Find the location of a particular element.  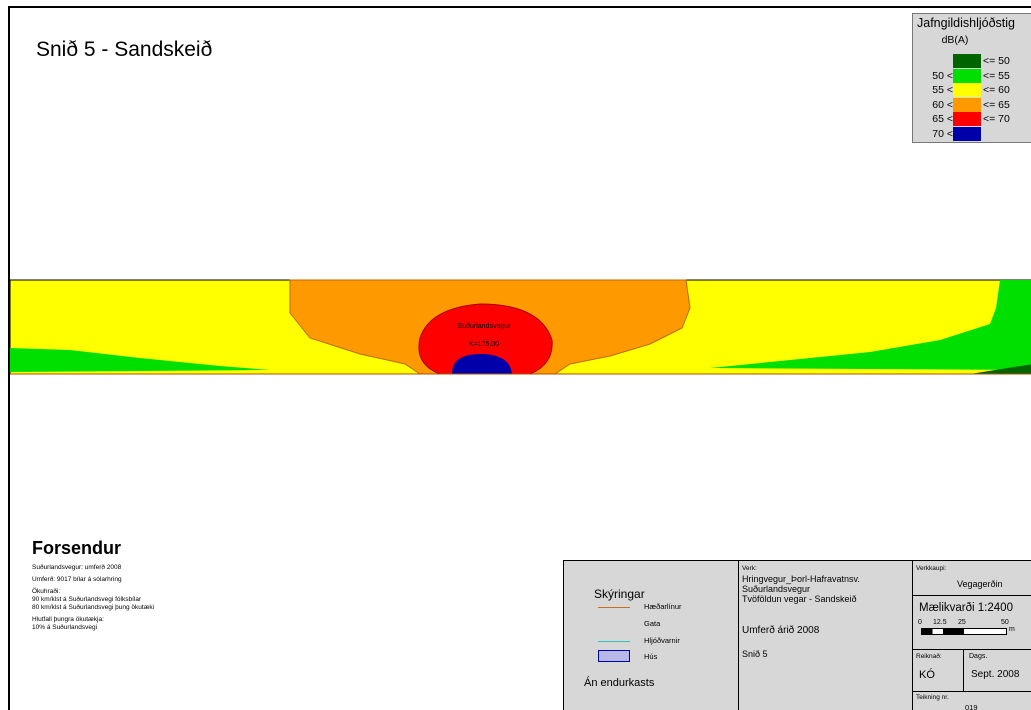

legend-row: 50 < <= 55 is located at coordinates (972, 75).